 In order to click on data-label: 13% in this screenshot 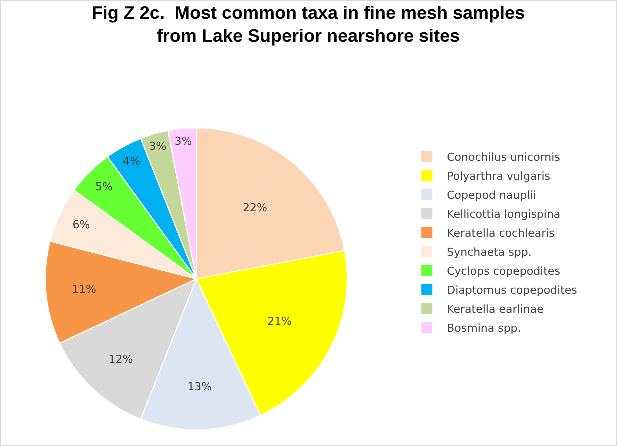, I will do `click(200, 387)`.